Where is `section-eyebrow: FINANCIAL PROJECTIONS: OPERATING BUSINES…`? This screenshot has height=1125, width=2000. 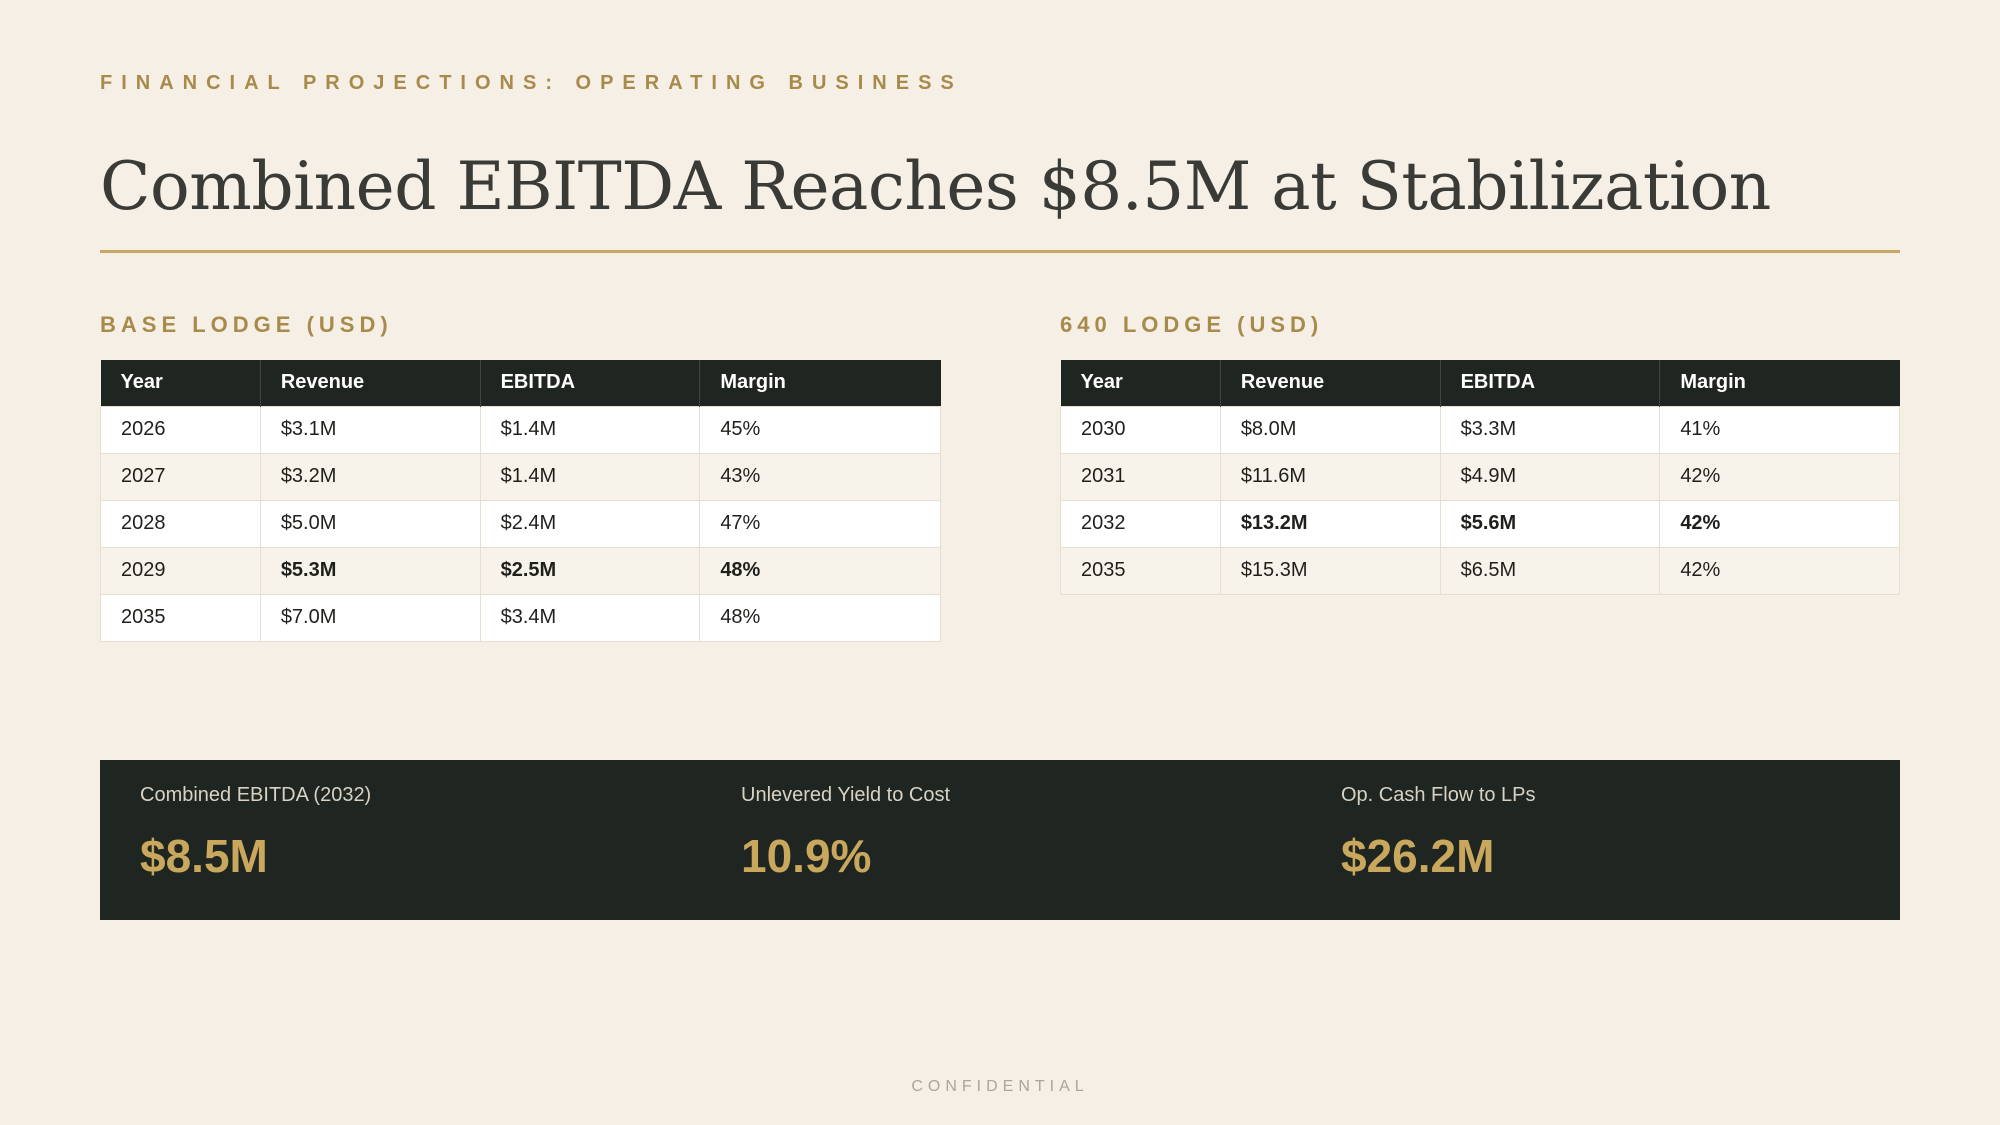 section-eyebrow: FINANCIAL PROJECTIONS: OPERATING BUSINES… is located at coordinates (531, 83).